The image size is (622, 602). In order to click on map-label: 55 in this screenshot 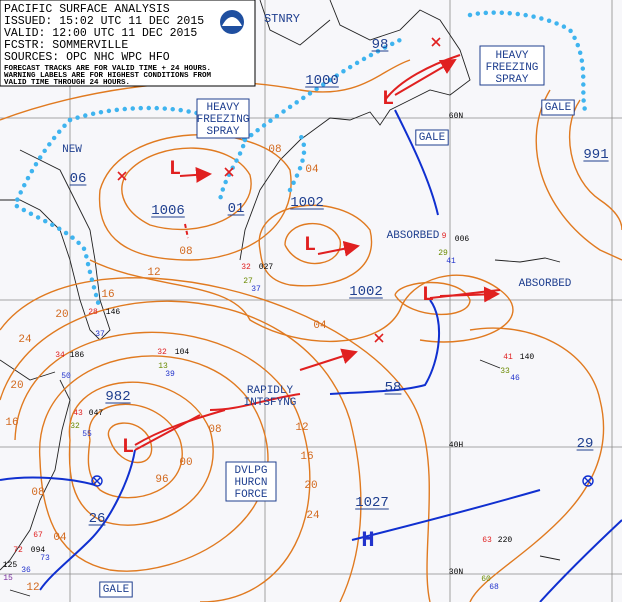, I will do `click(87, 434)`.